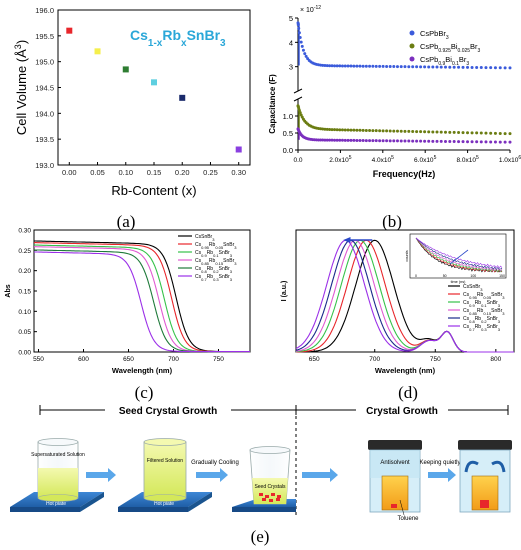 This screenshot has width=521, height=550. Describe the element at coordinates (215, 471) in the screenshot. I see `flow-arrow-2: Gradually Cooling` at that location.